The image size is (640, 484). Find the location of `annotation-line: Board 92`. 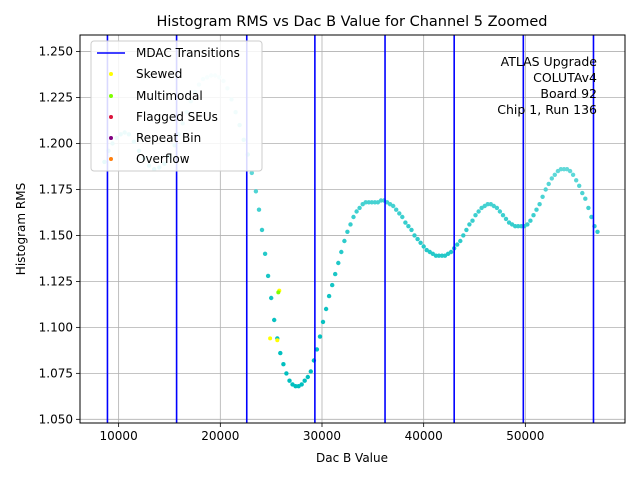

annotation-line: Board 92 is located at coordinates (568, 93).